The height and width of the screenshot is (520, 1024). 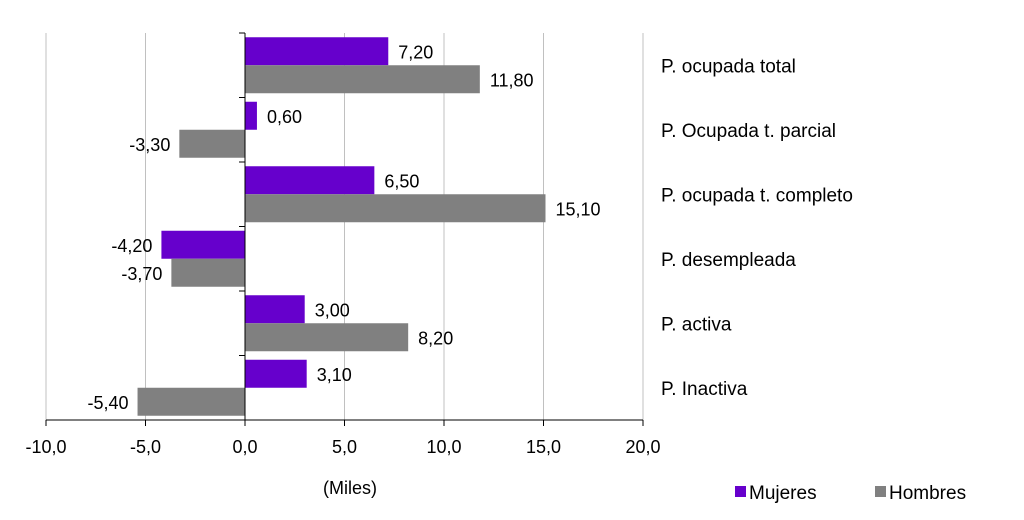 What do you see at coordinates (927, 493) in the screenshot?
I see `legend-label: Hombres` at bounding box center [927, 493].